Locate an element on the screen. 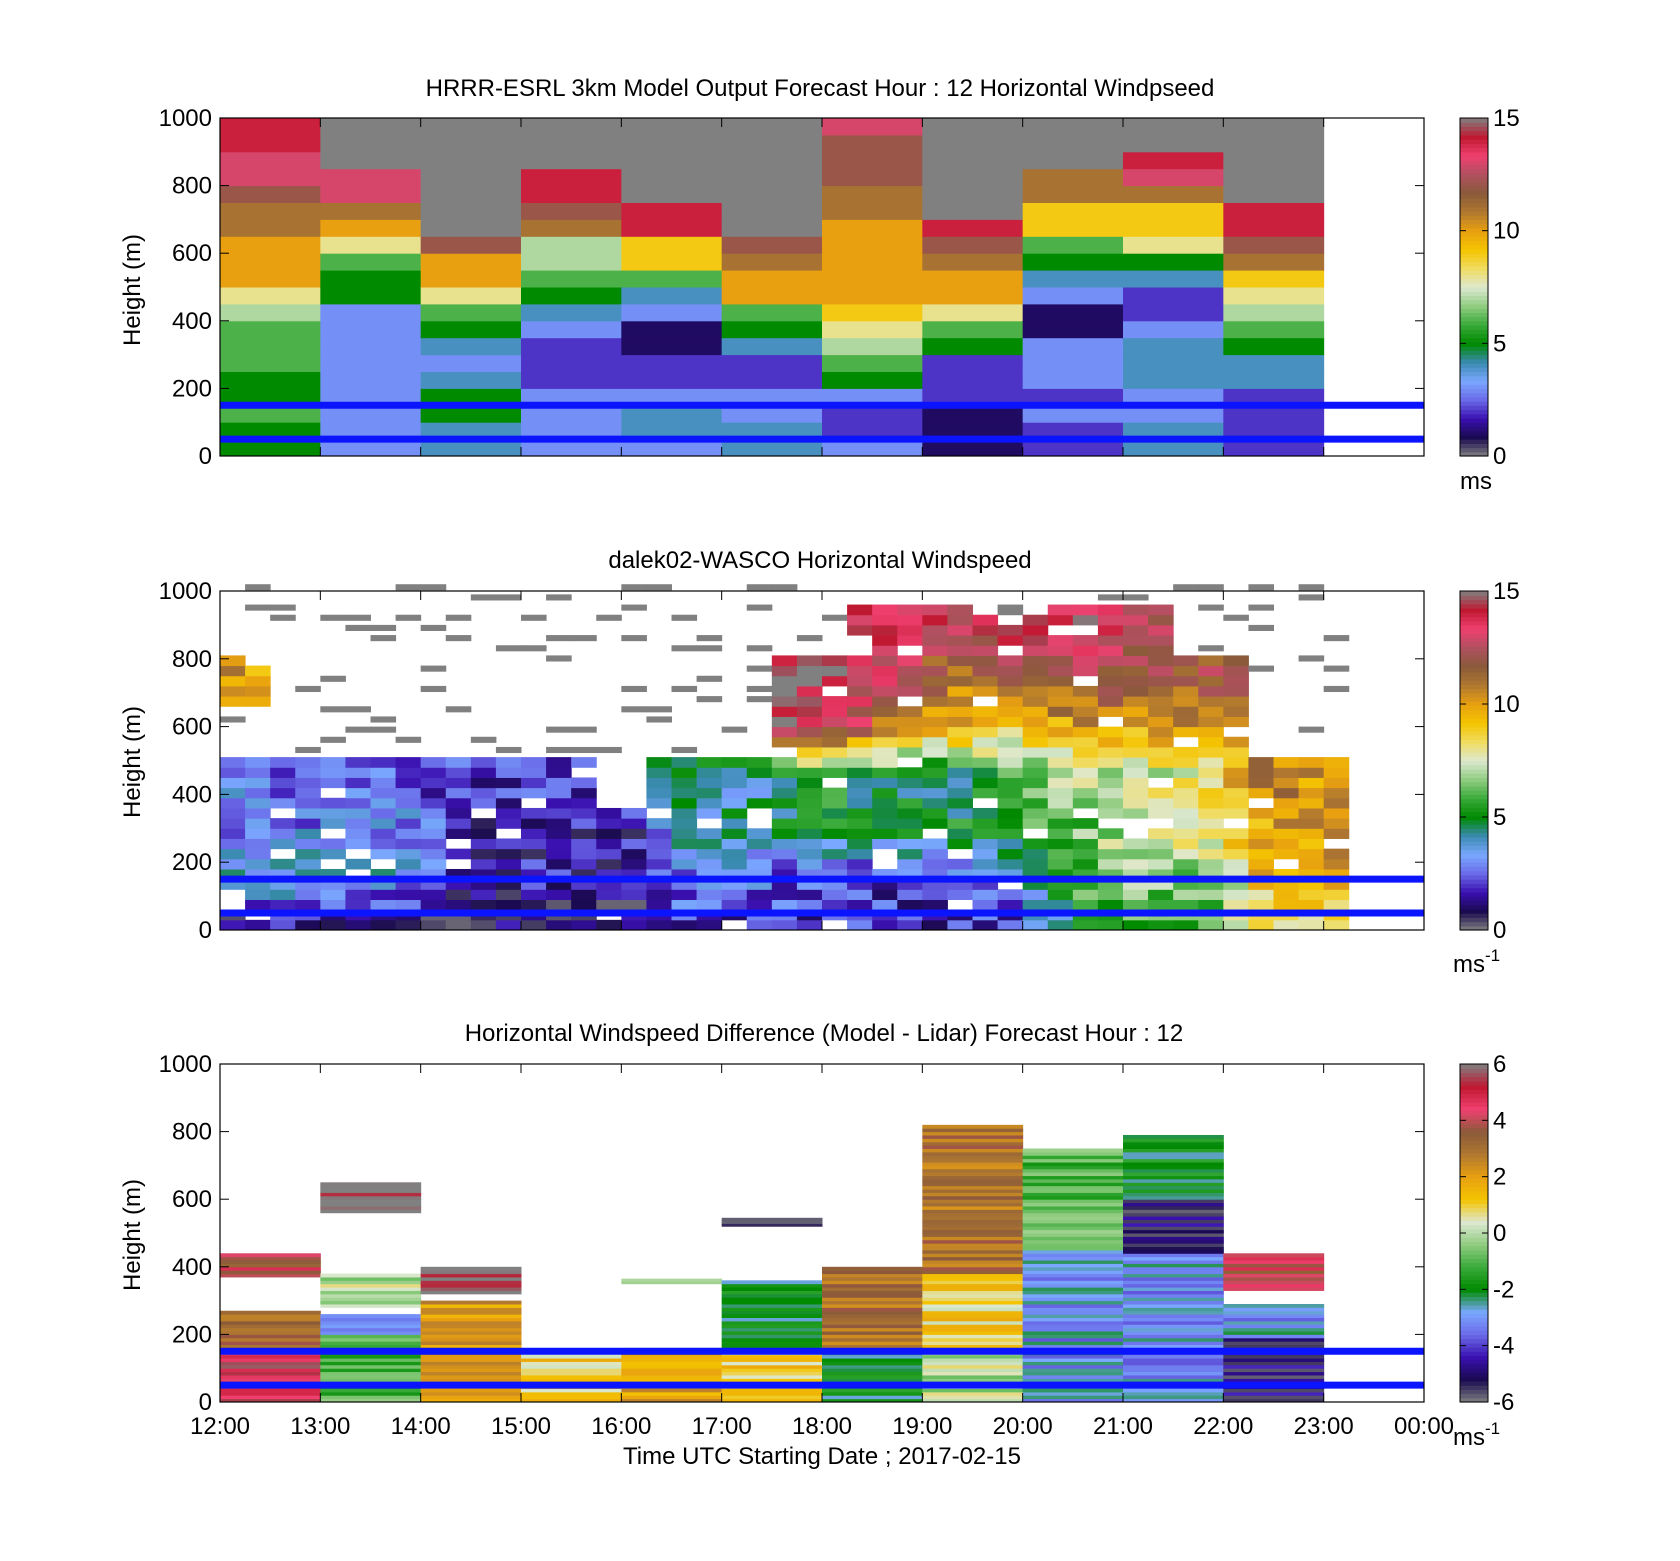 Image resolution: width=1680 pixels, height=1561 pixels. x-tick-label: 00:00 is located at coordinates (1424, 1426).